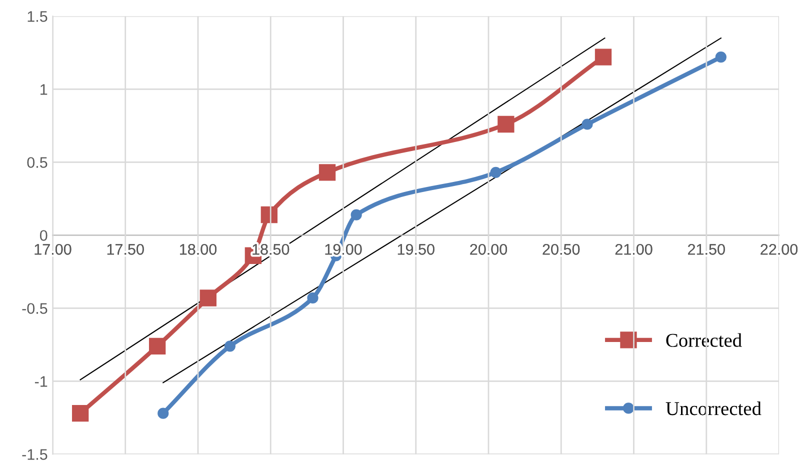 This screenshot has width=799, height=463. I want to click on x-tick-label: 18.00, so click(198, 249).